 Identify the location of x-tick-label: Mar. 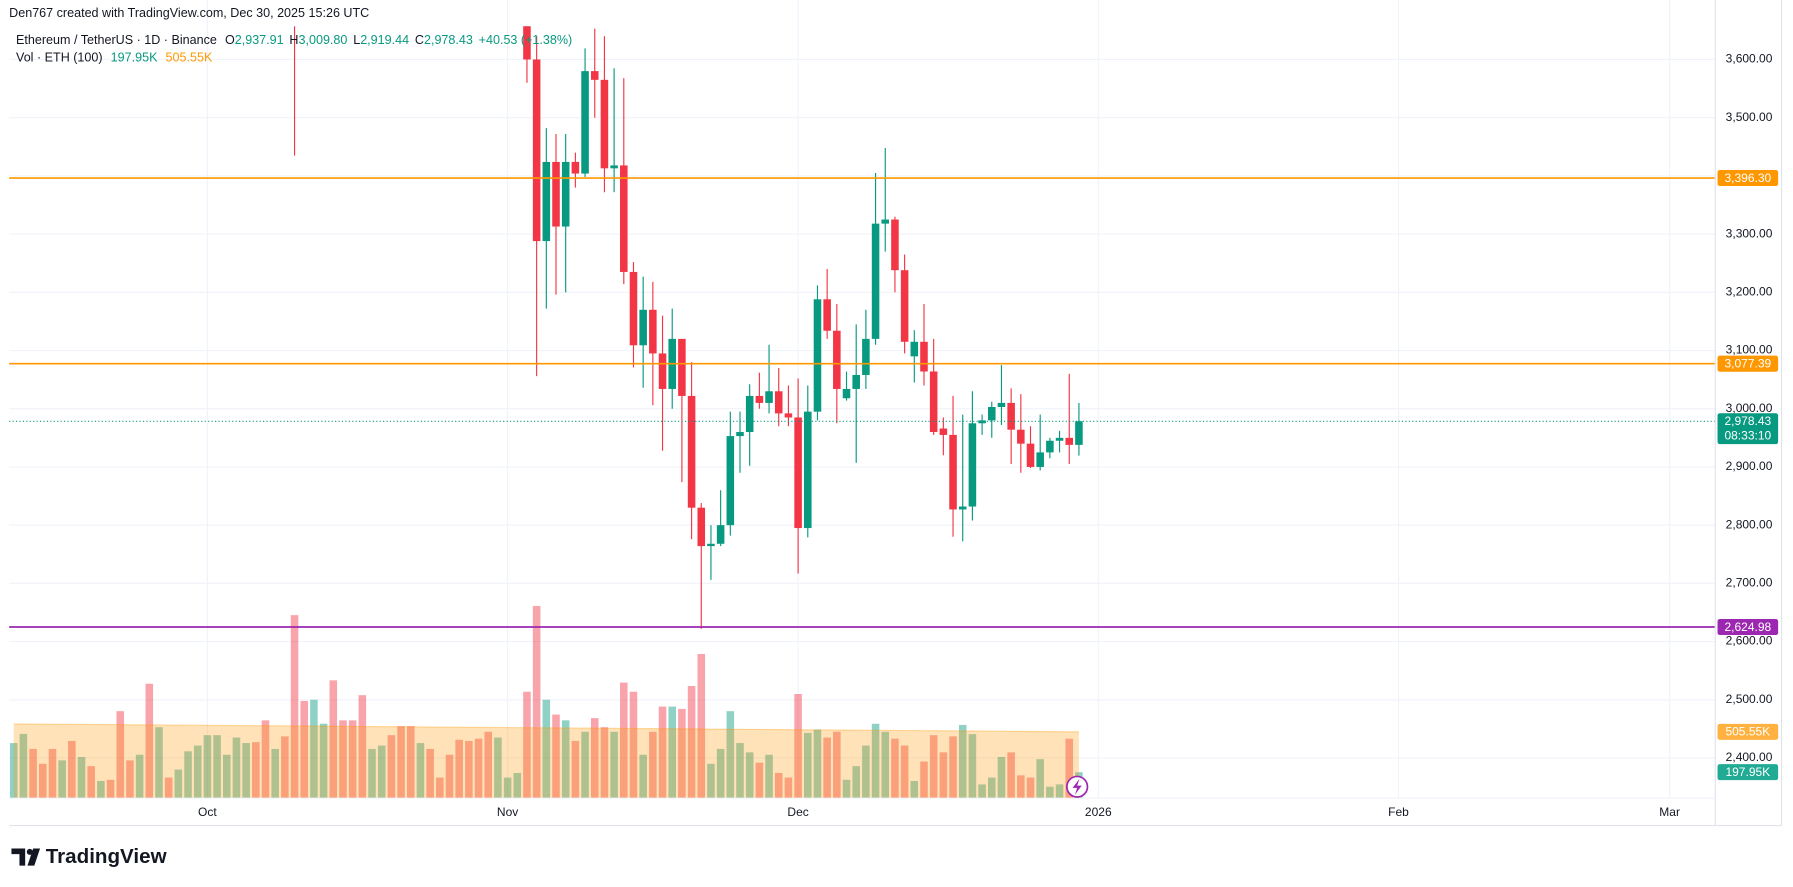
(1669, 812).